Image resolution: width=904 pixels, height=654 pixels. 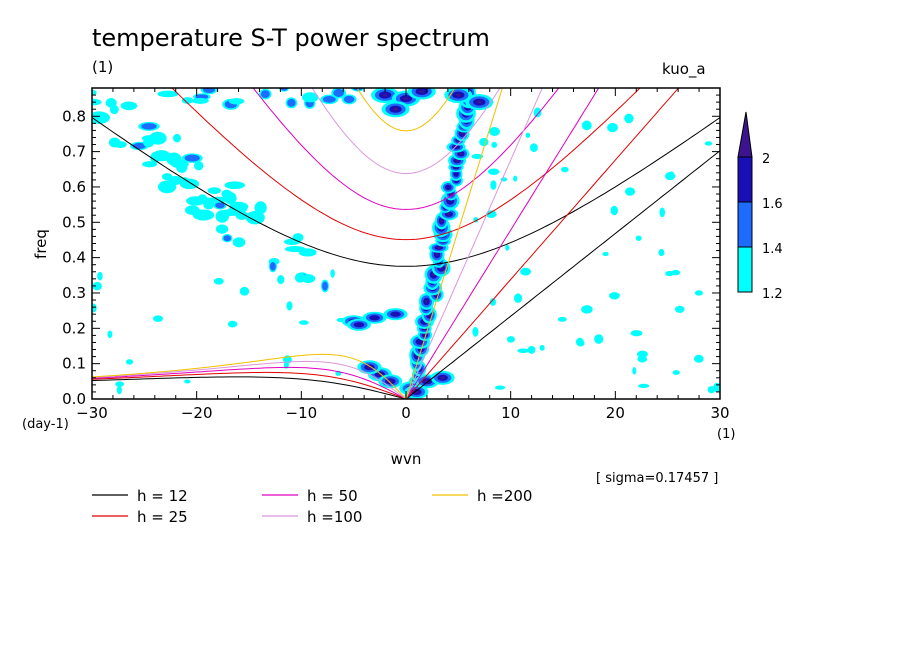 What do you see at coordinates (74, 258) in the screenshot?
I see `y-tick-label: 0.4` at bounding box center [74, 258].